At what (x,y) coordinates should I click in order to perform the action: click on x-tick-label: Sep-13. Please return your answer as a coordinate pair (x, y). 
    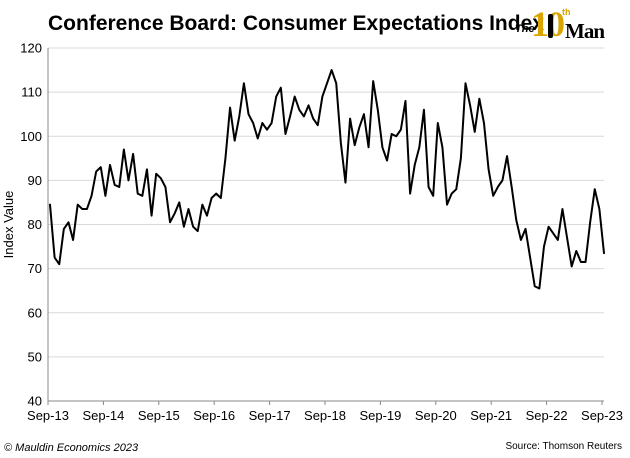
    Looking at the image, I should click on (48, 415).